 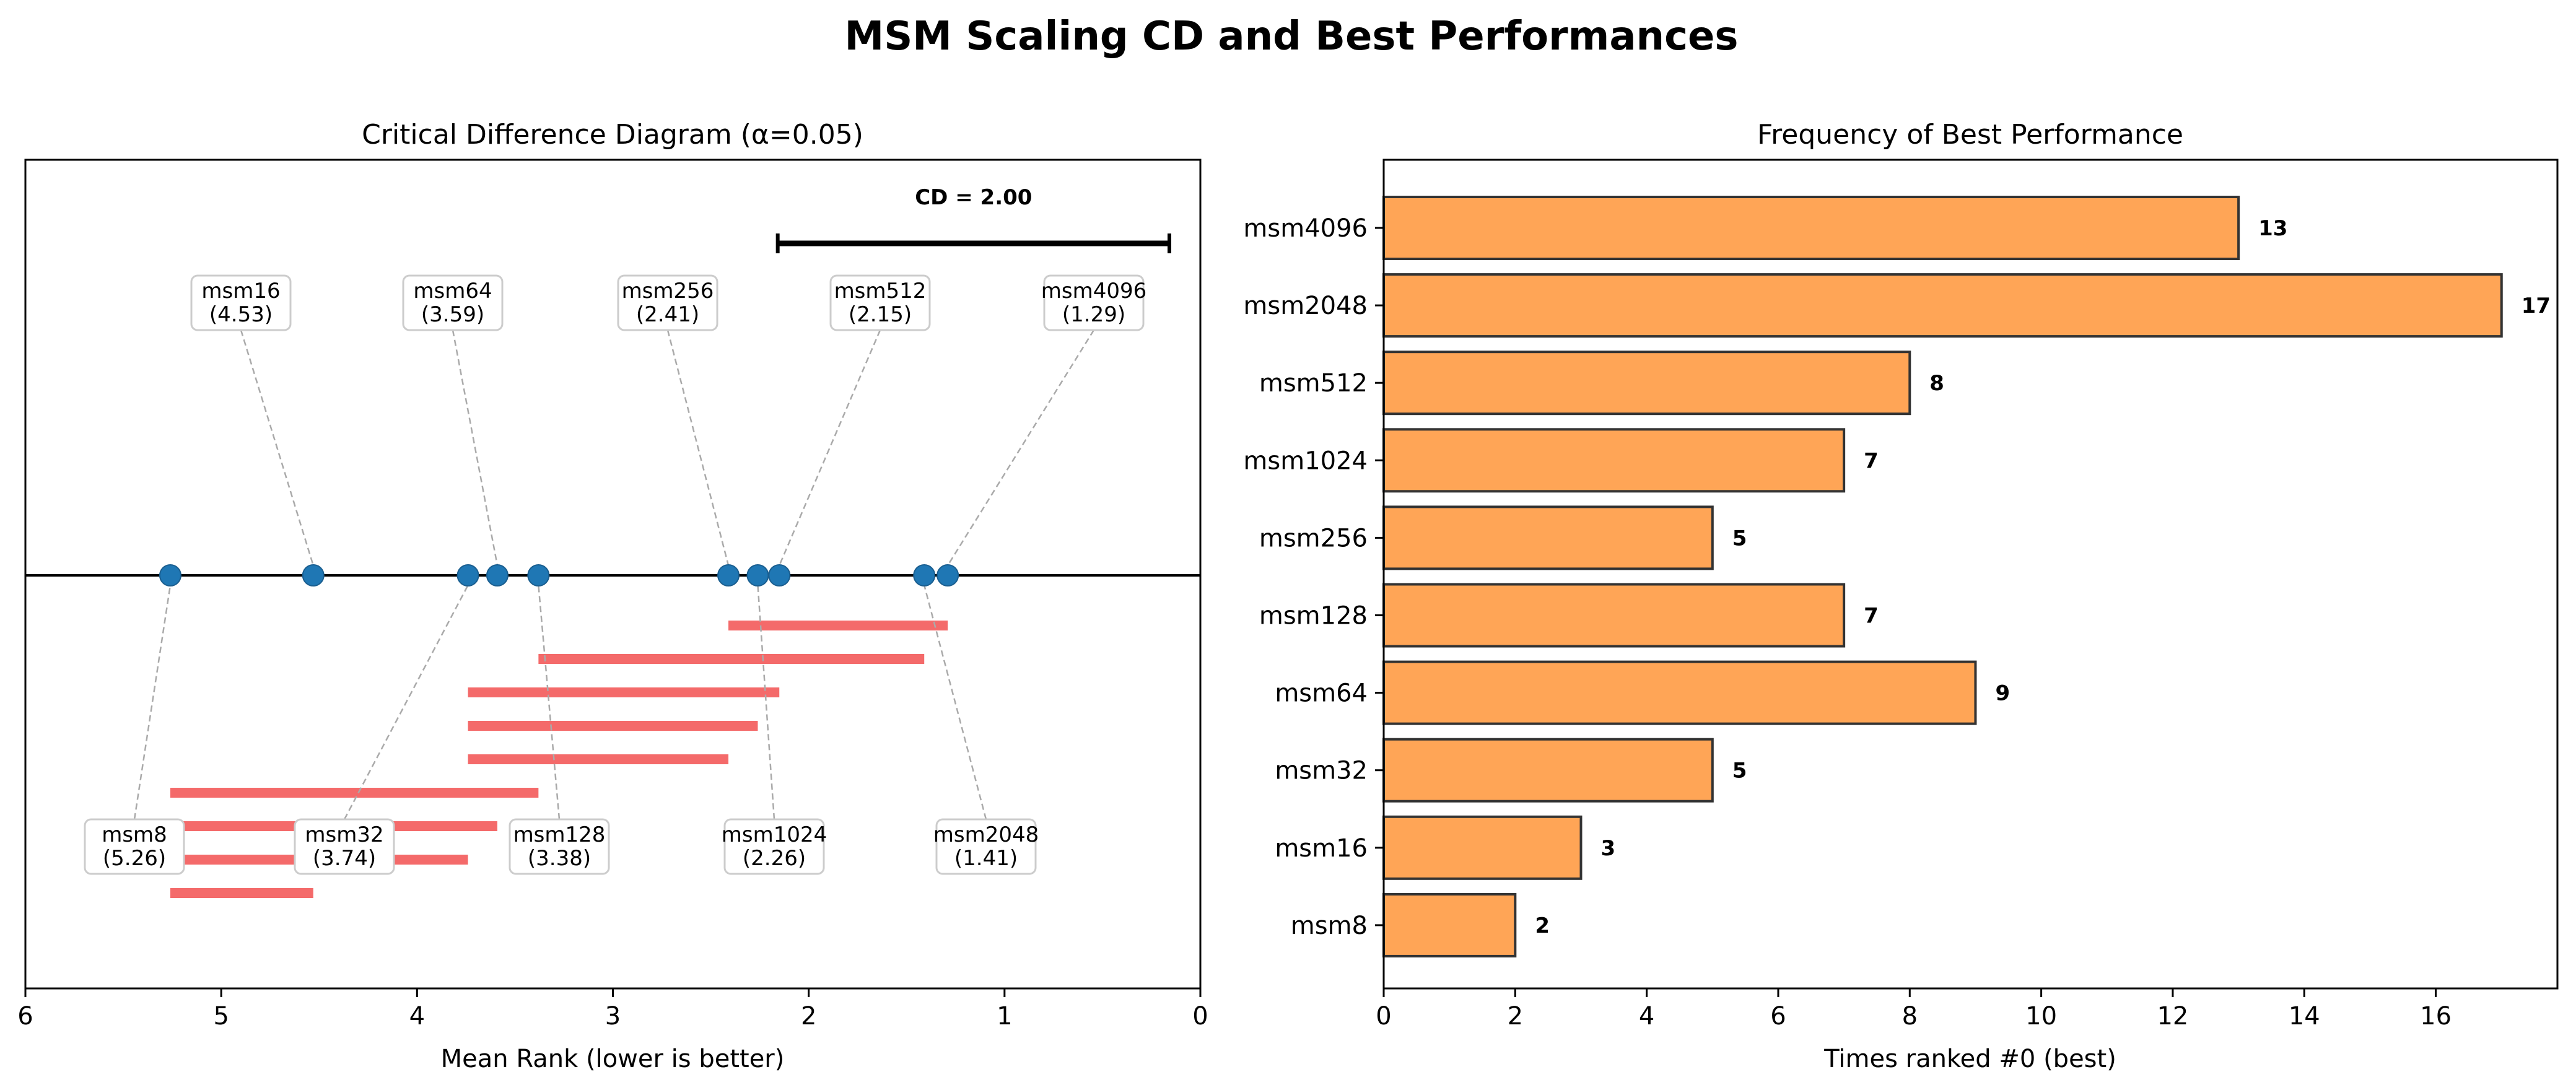 What do you see at coordinates (134, 858) in the screenshot?
I see `cd-label-rank: (5.26)` at bounding box center [134, 858].